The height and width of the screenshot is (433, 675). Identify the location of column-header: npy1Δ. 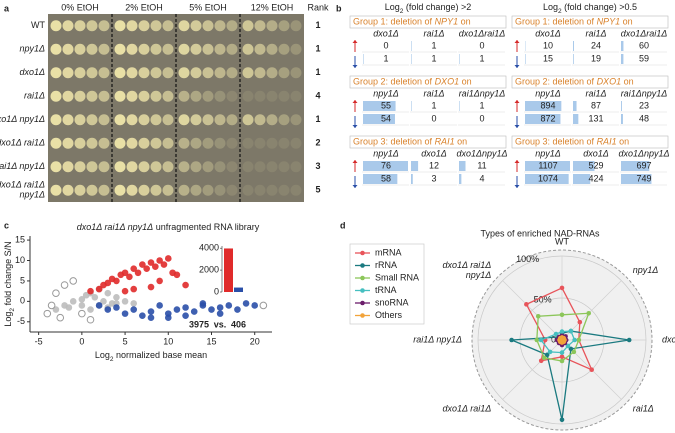
(386, 93).